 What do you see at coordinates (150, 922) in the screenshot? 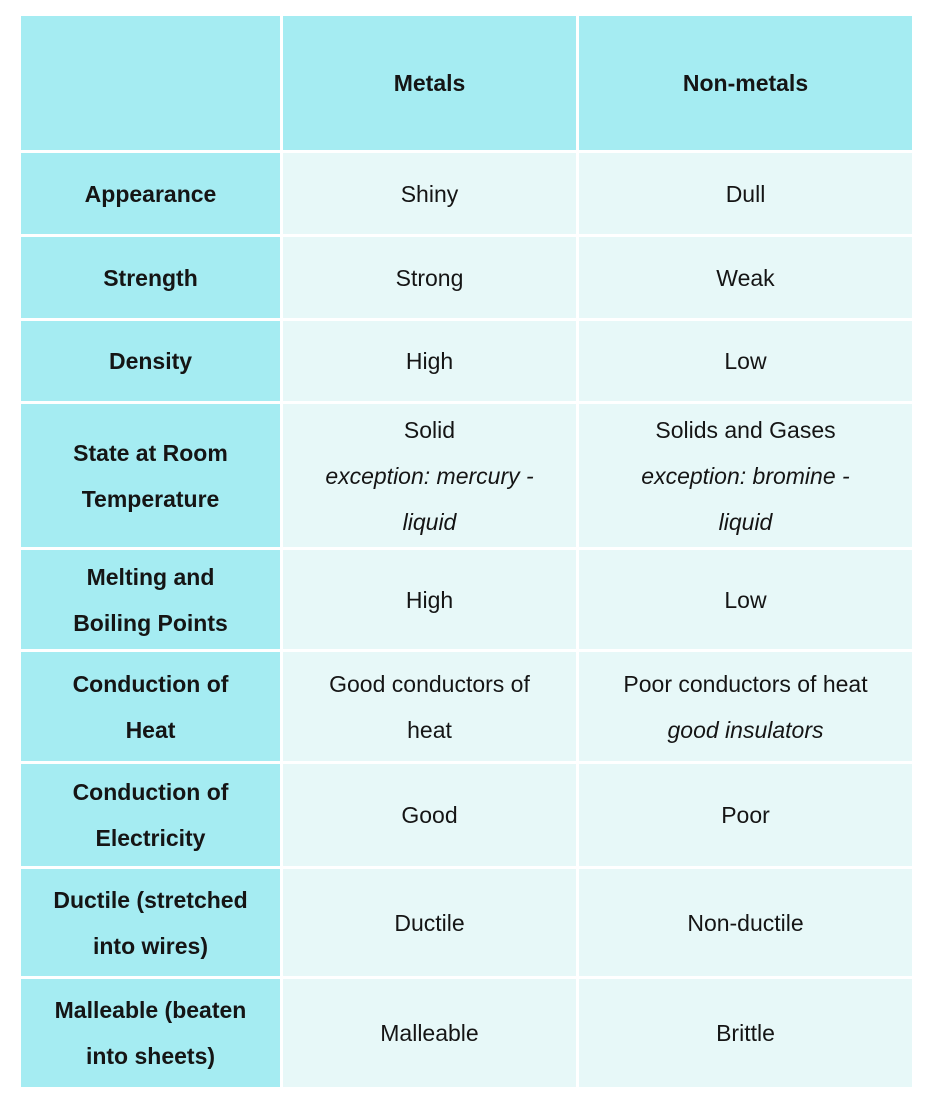
I see `property-cell: Ductile (stretched into wires)` at bounding box center [150, 922].